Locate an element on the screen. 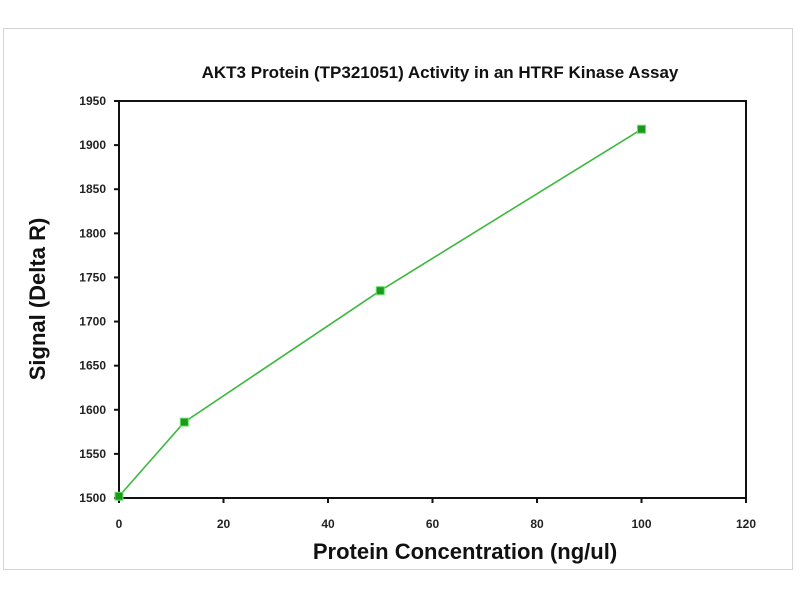 The height and width of the screenshot is (600, 800). x-tick-label: 0 is located at coordinates (119, 524).